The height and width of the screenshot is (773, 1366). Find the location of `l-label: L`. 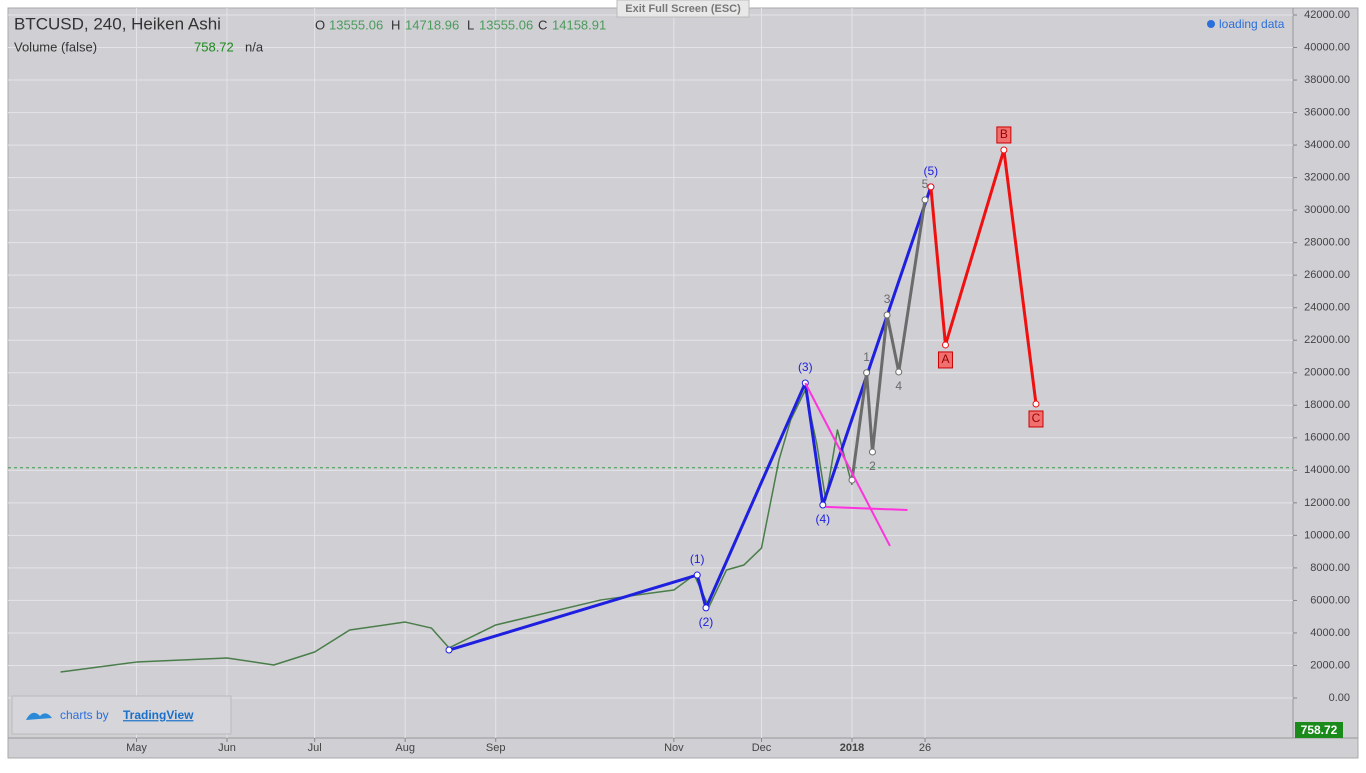

l-label: L is located at coordinates (470, 24).